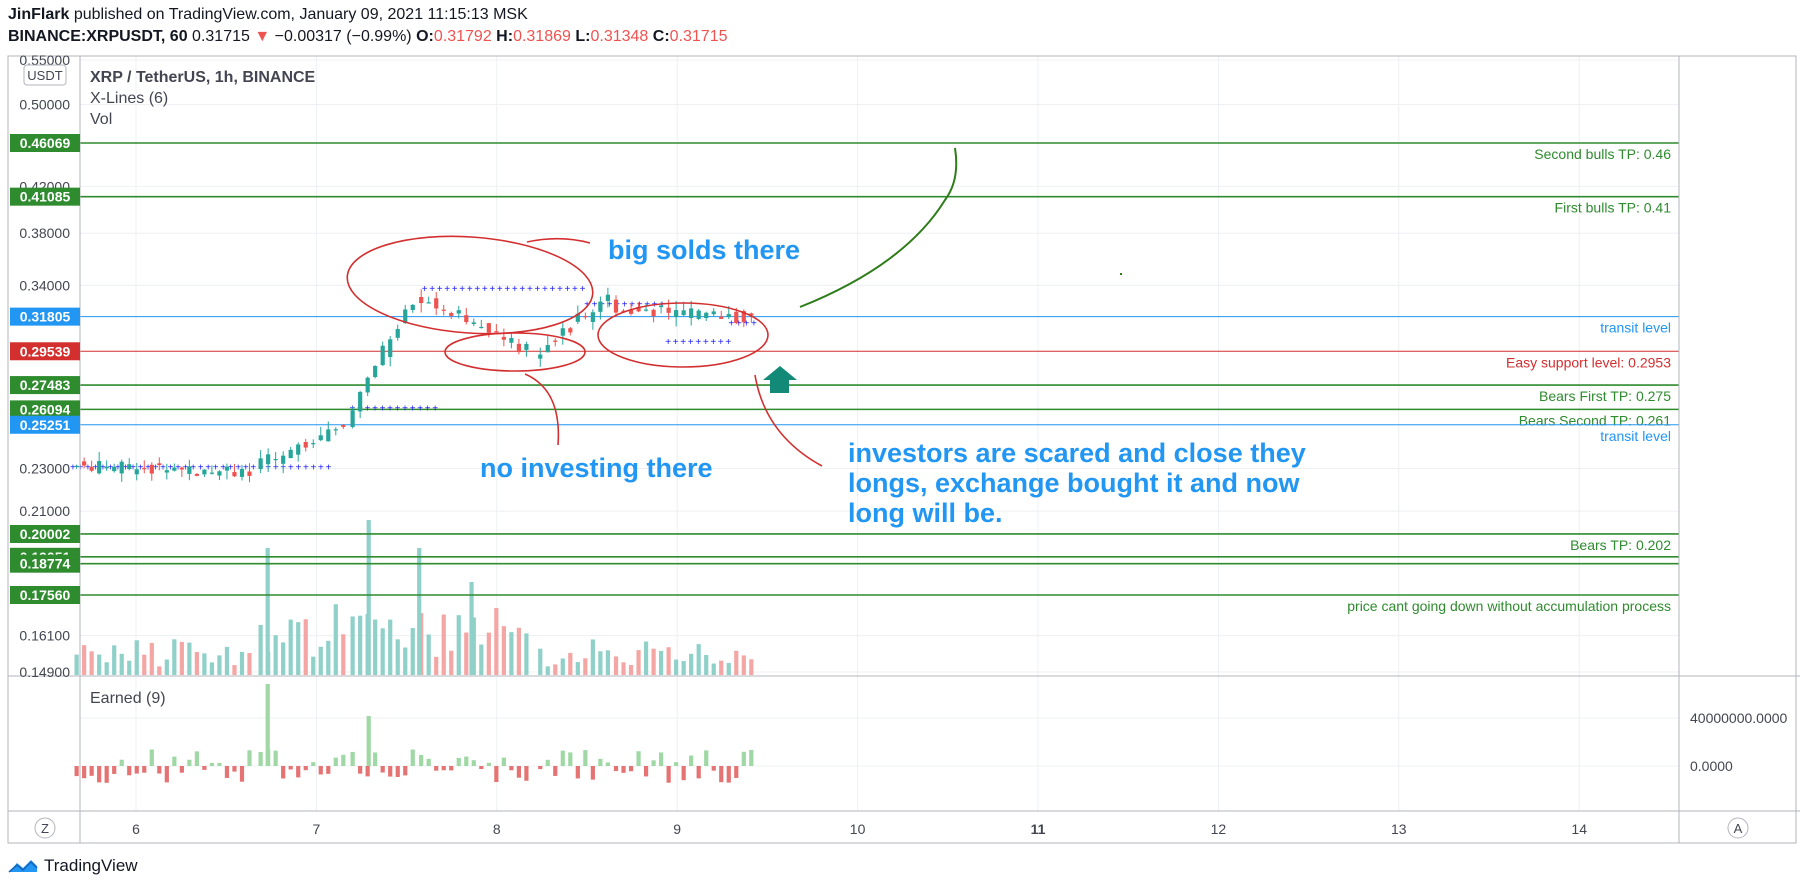 This screenshot has width=1804, height=890. I want to click on open-value: 0.31792, so click(462, 36).